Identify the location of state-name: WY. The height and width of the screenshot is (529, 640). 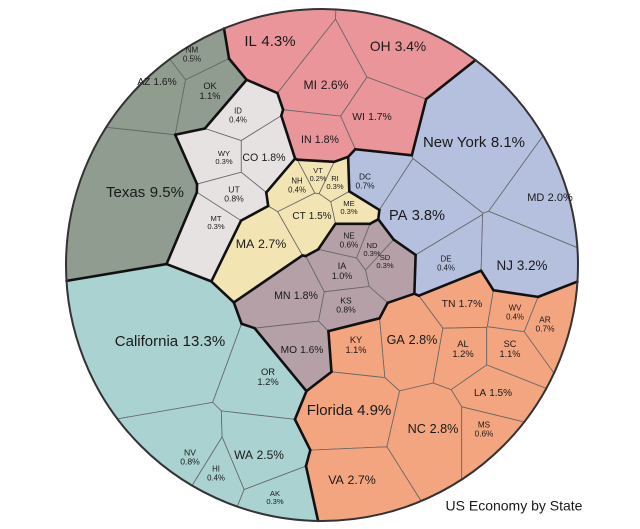
(224, 153).